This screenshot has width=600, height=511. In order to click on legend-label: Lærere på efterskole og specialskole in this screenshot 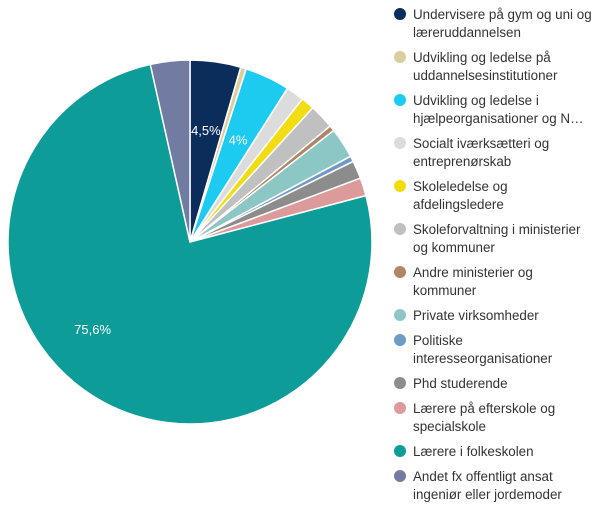, I will do `click(484, 417)`.